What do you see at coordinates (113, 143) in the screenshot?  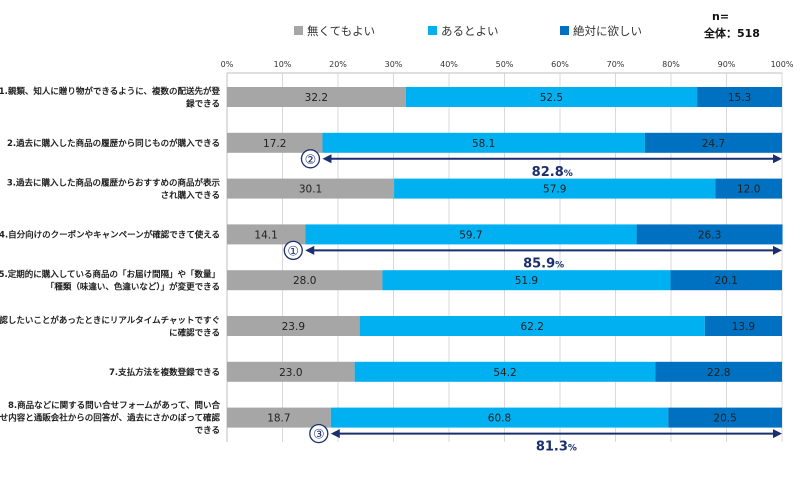 I see `category-label: 2.過去に購入した商品の履歴から同じものが購入できる` at bounding box center [113, 143].